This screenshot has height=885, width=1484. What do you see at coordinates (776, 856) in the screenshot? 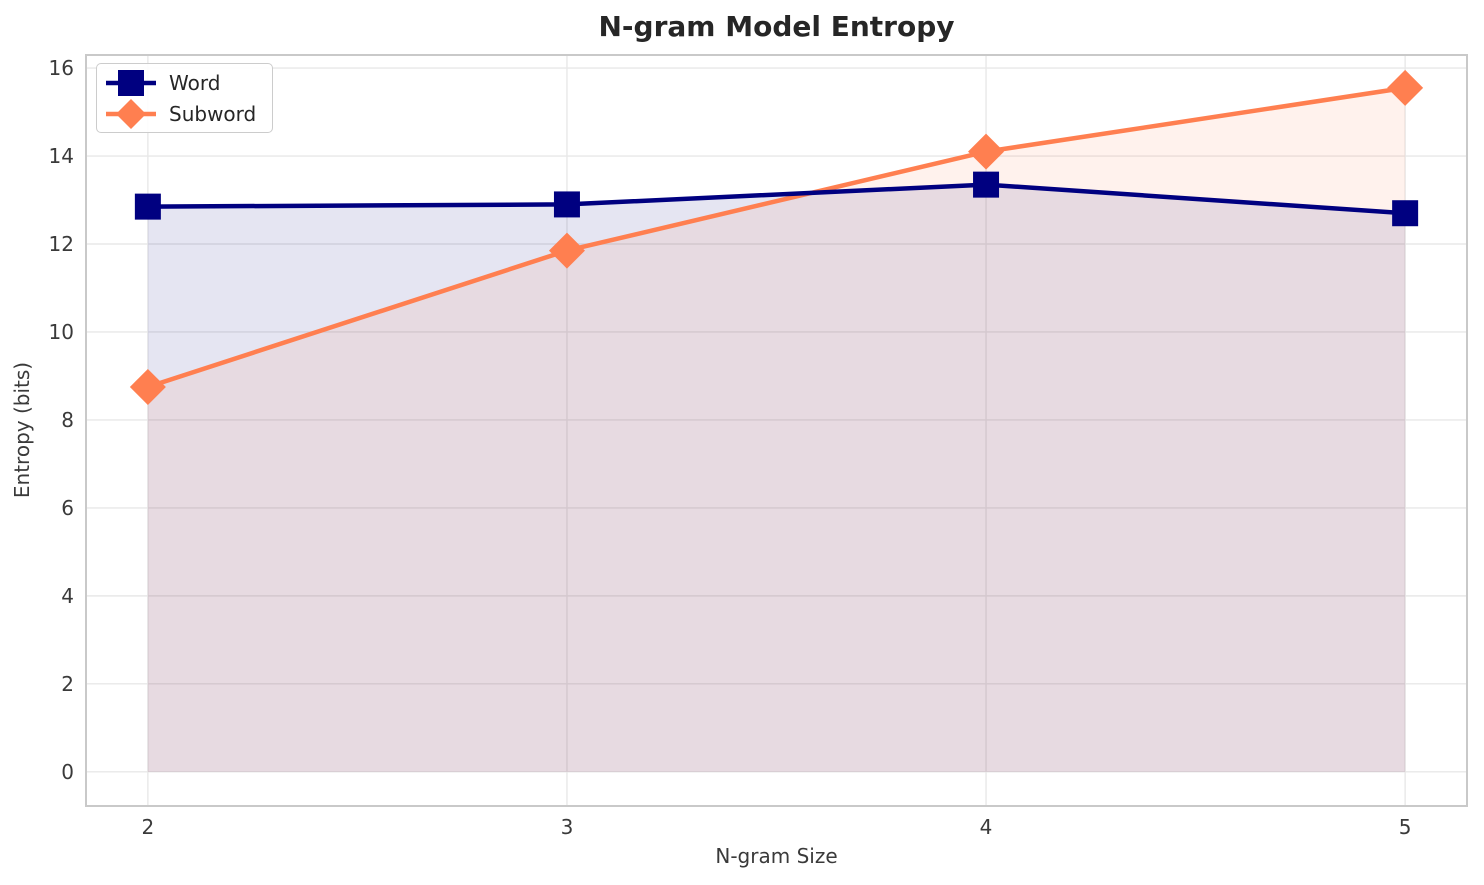
I see `x-axis-label: N-gram Size` at bounding box center [776, 856].